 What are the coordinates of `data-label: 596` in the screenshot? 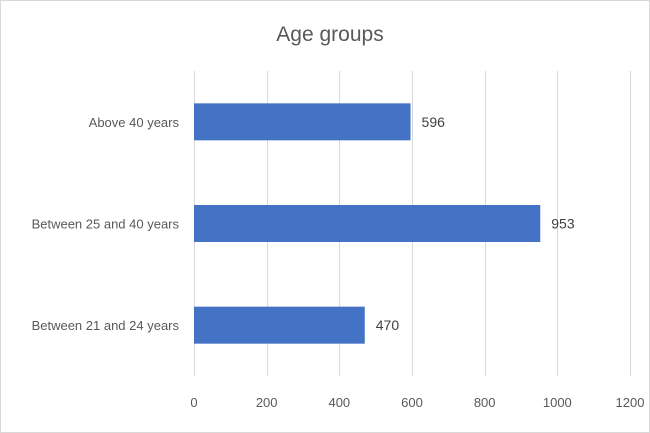 It's located at (434, 122).